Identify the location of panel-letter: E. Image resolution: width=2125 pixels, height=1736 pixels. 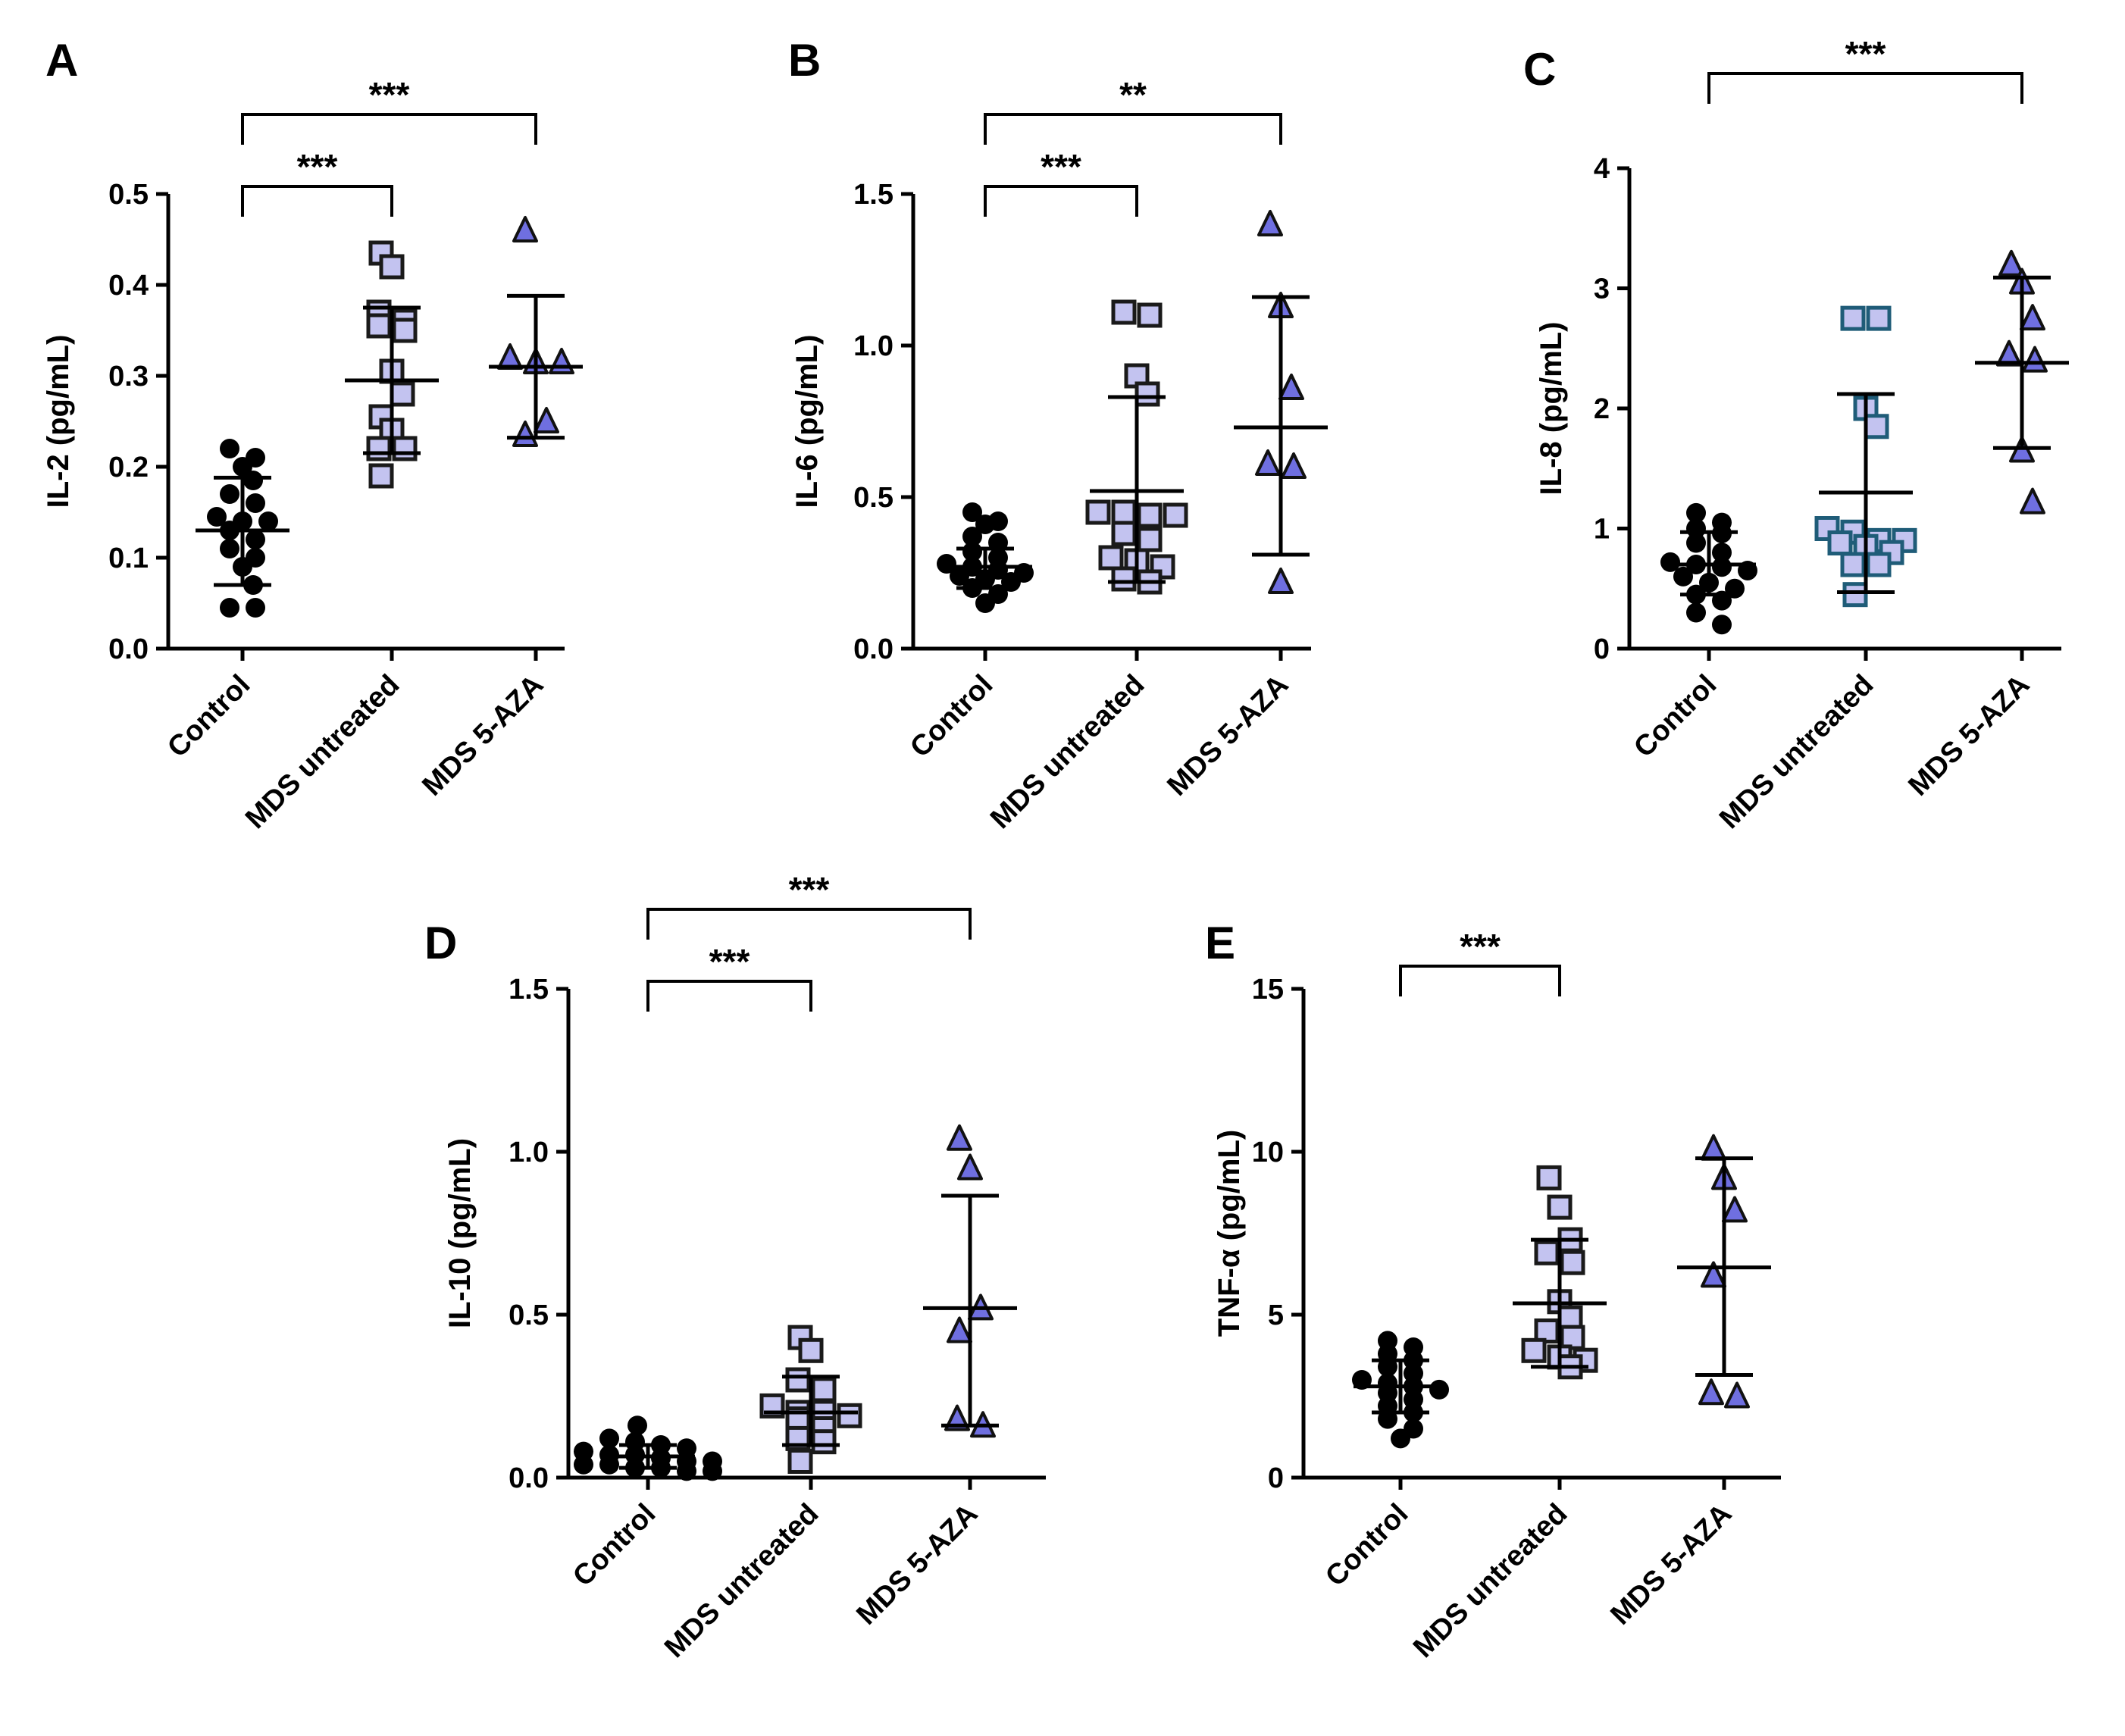
(1220, 943).